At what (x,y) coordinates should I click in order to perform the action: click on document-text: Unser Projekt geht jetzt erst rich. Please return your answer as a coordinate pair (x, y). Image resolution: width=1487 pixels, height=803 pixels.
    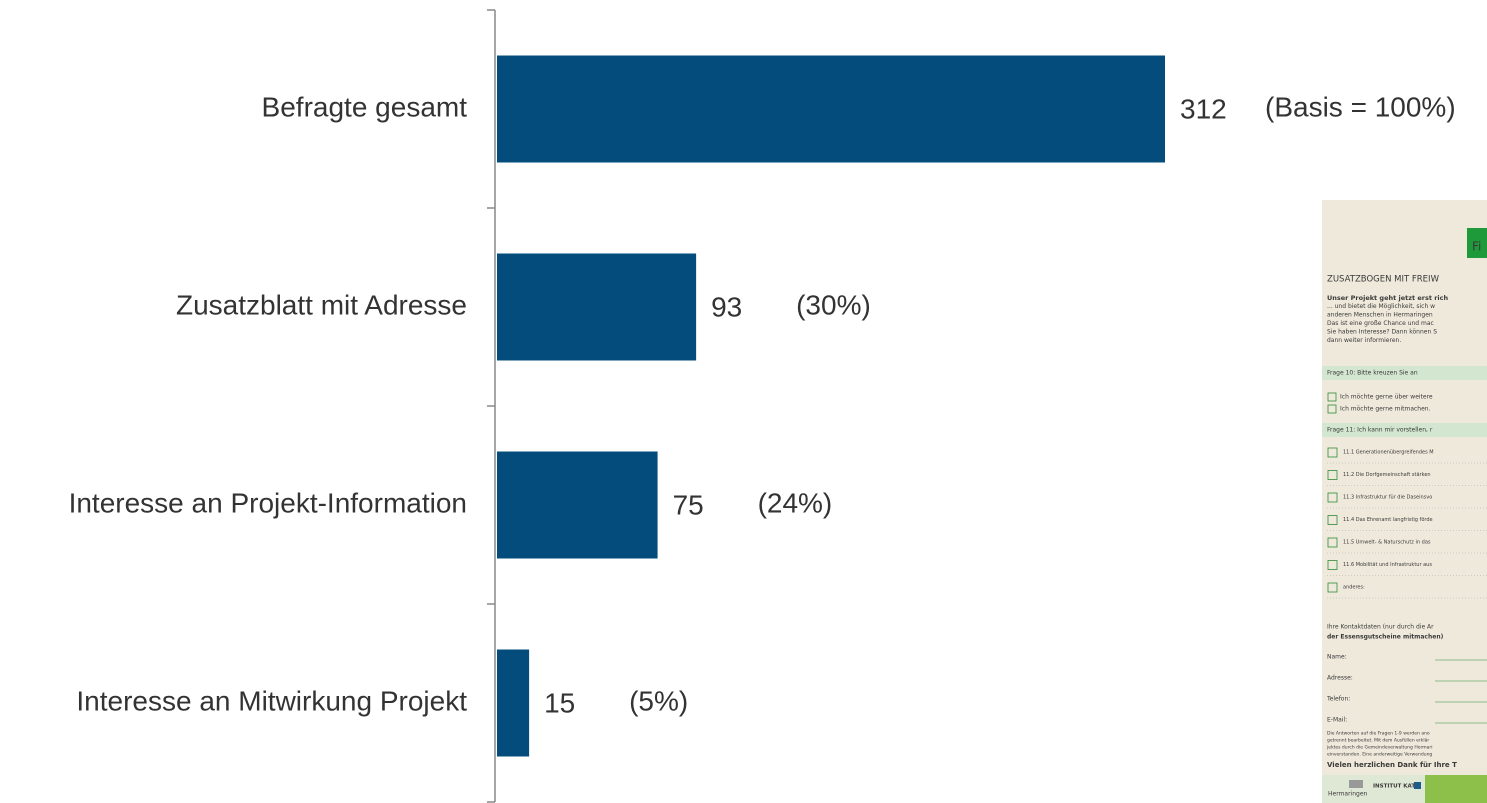
    Looking at the image, I should click on (1388, 298).